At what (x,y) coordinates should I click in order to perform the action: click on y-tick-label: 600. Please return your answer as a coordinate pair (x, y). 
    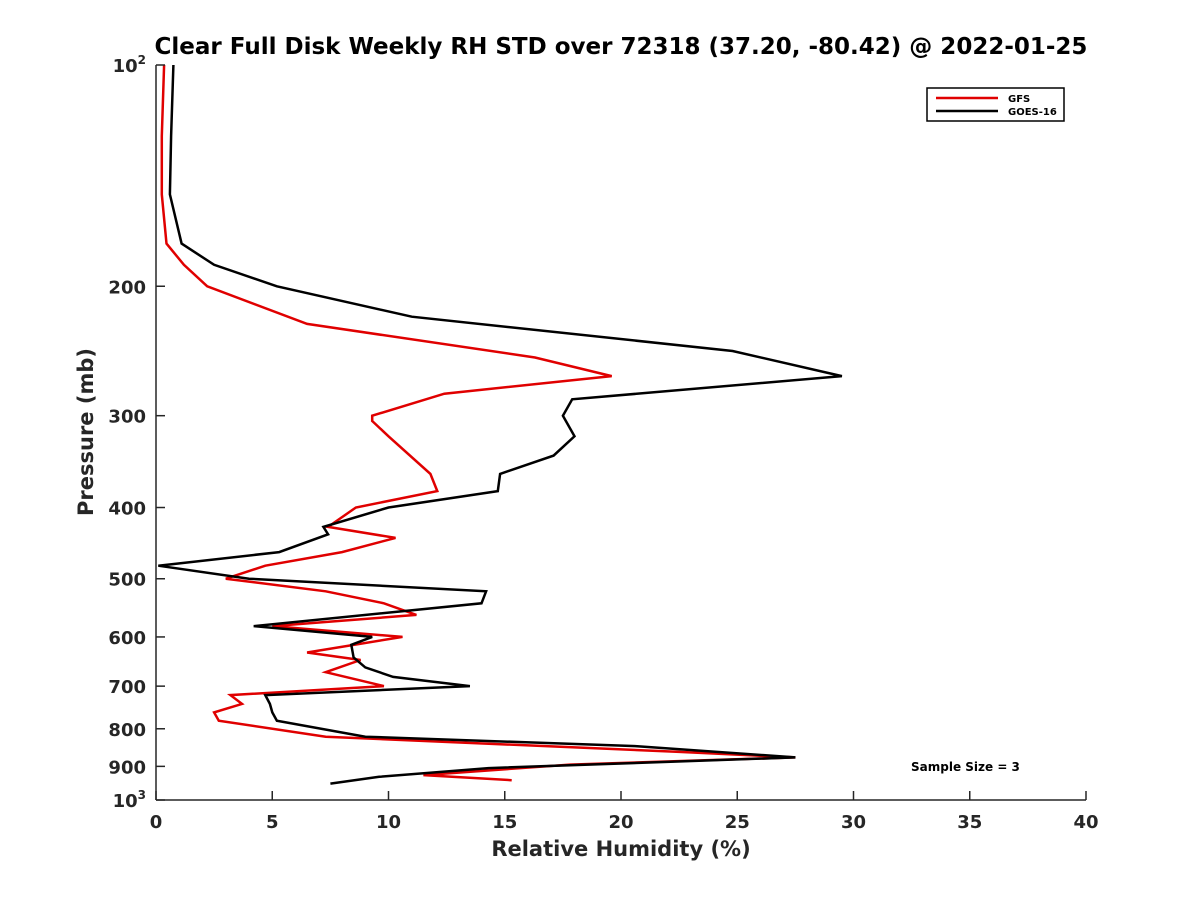
    Looking at the image, I should click on (127, 638).